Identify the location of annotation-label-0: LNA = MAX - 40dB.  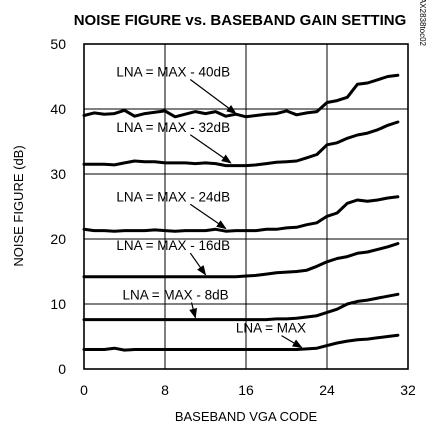
(173, 72).